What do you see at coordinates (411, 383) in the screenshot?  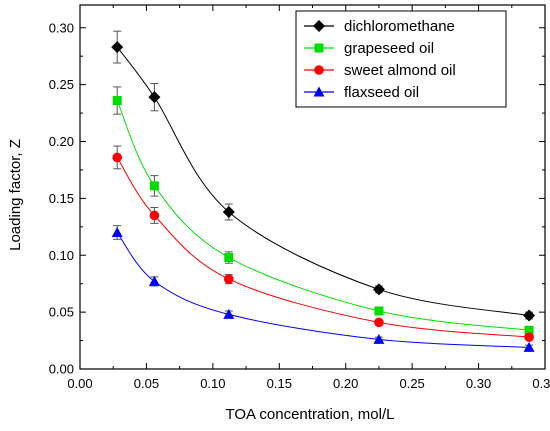 I see `x-tick-label: 0.25` at bounding box center [411, 383].